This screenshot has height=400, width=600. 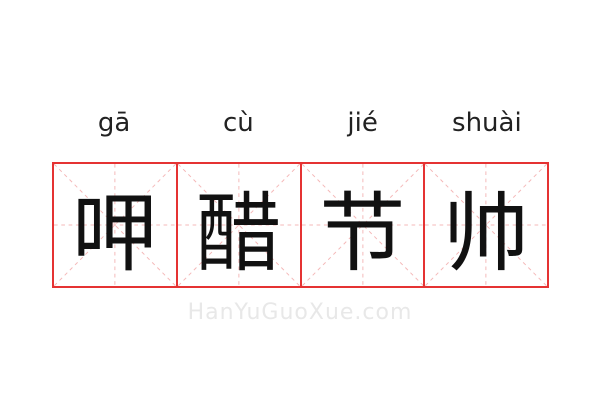 What do you see at coordinates (362, 233) in the screenshot?
I see `hanzi-3: 节` at bounding box center [362, 233].